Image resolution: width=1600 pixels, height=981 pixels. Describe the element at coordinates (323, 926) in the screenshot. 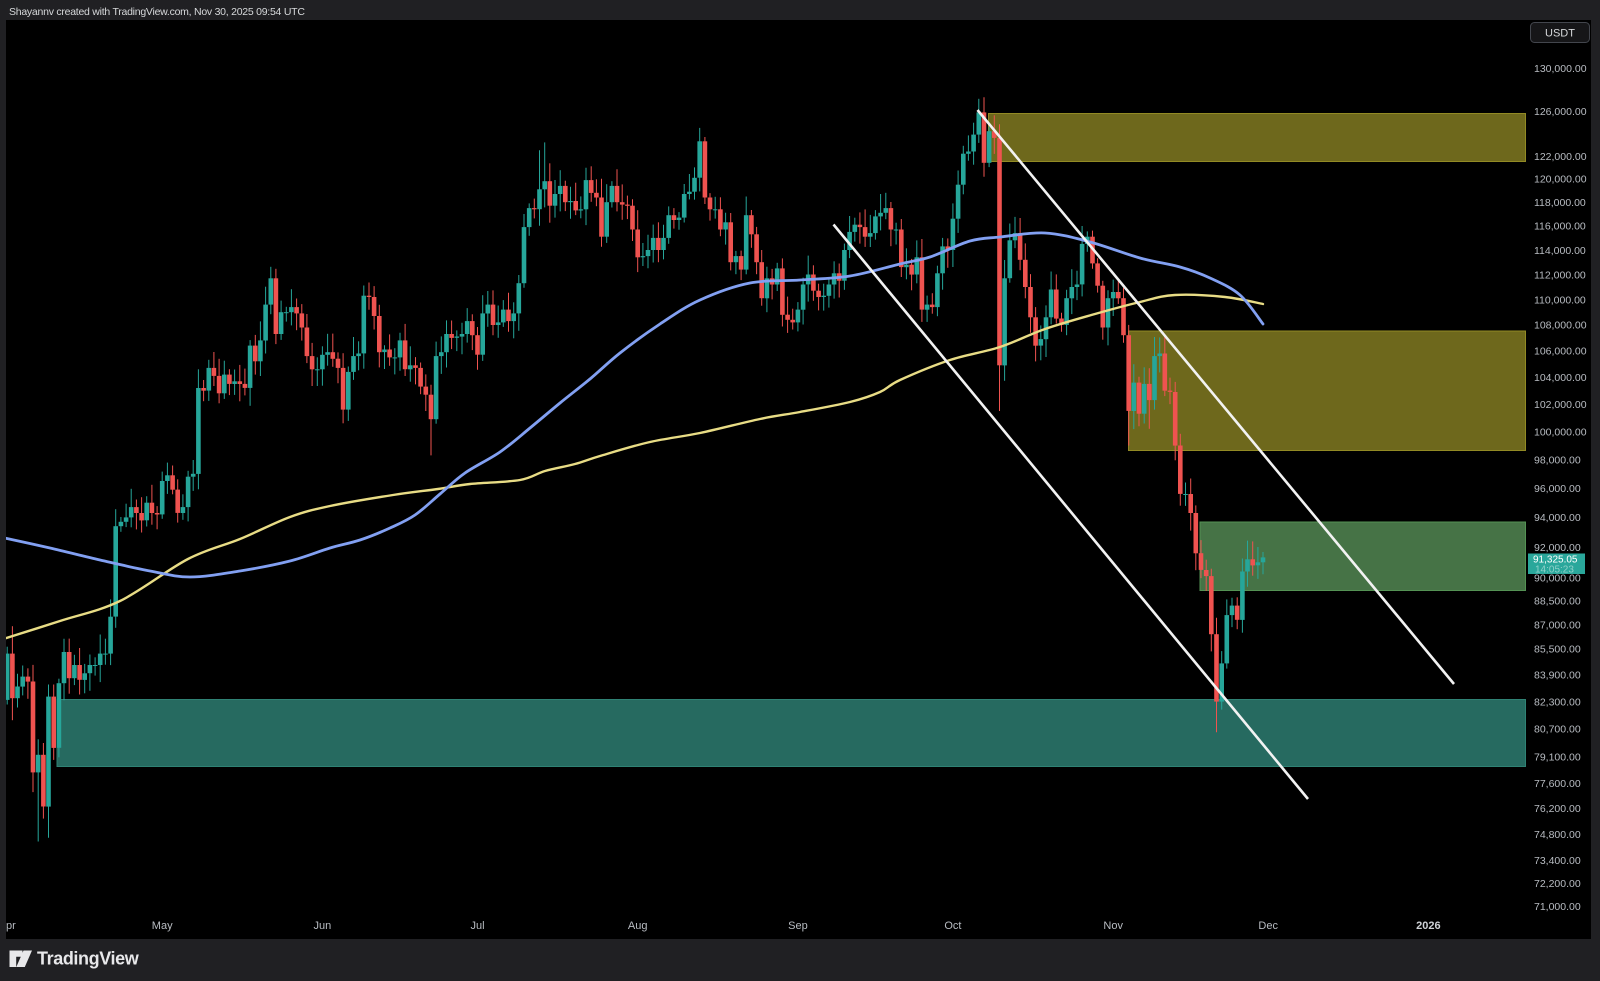

I see `svg-text: Jun` at that location.